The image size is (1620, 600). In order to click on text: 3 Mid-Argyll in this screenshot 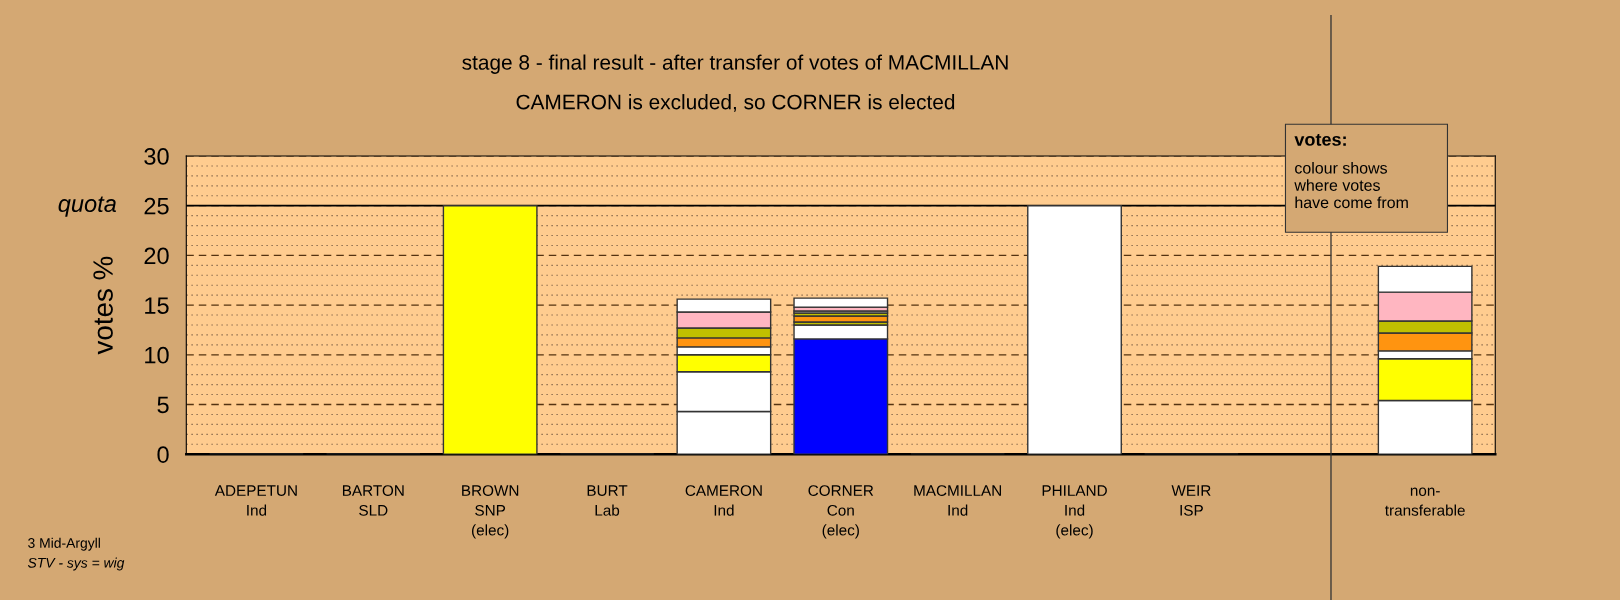, I will do `click(64, 544)`.